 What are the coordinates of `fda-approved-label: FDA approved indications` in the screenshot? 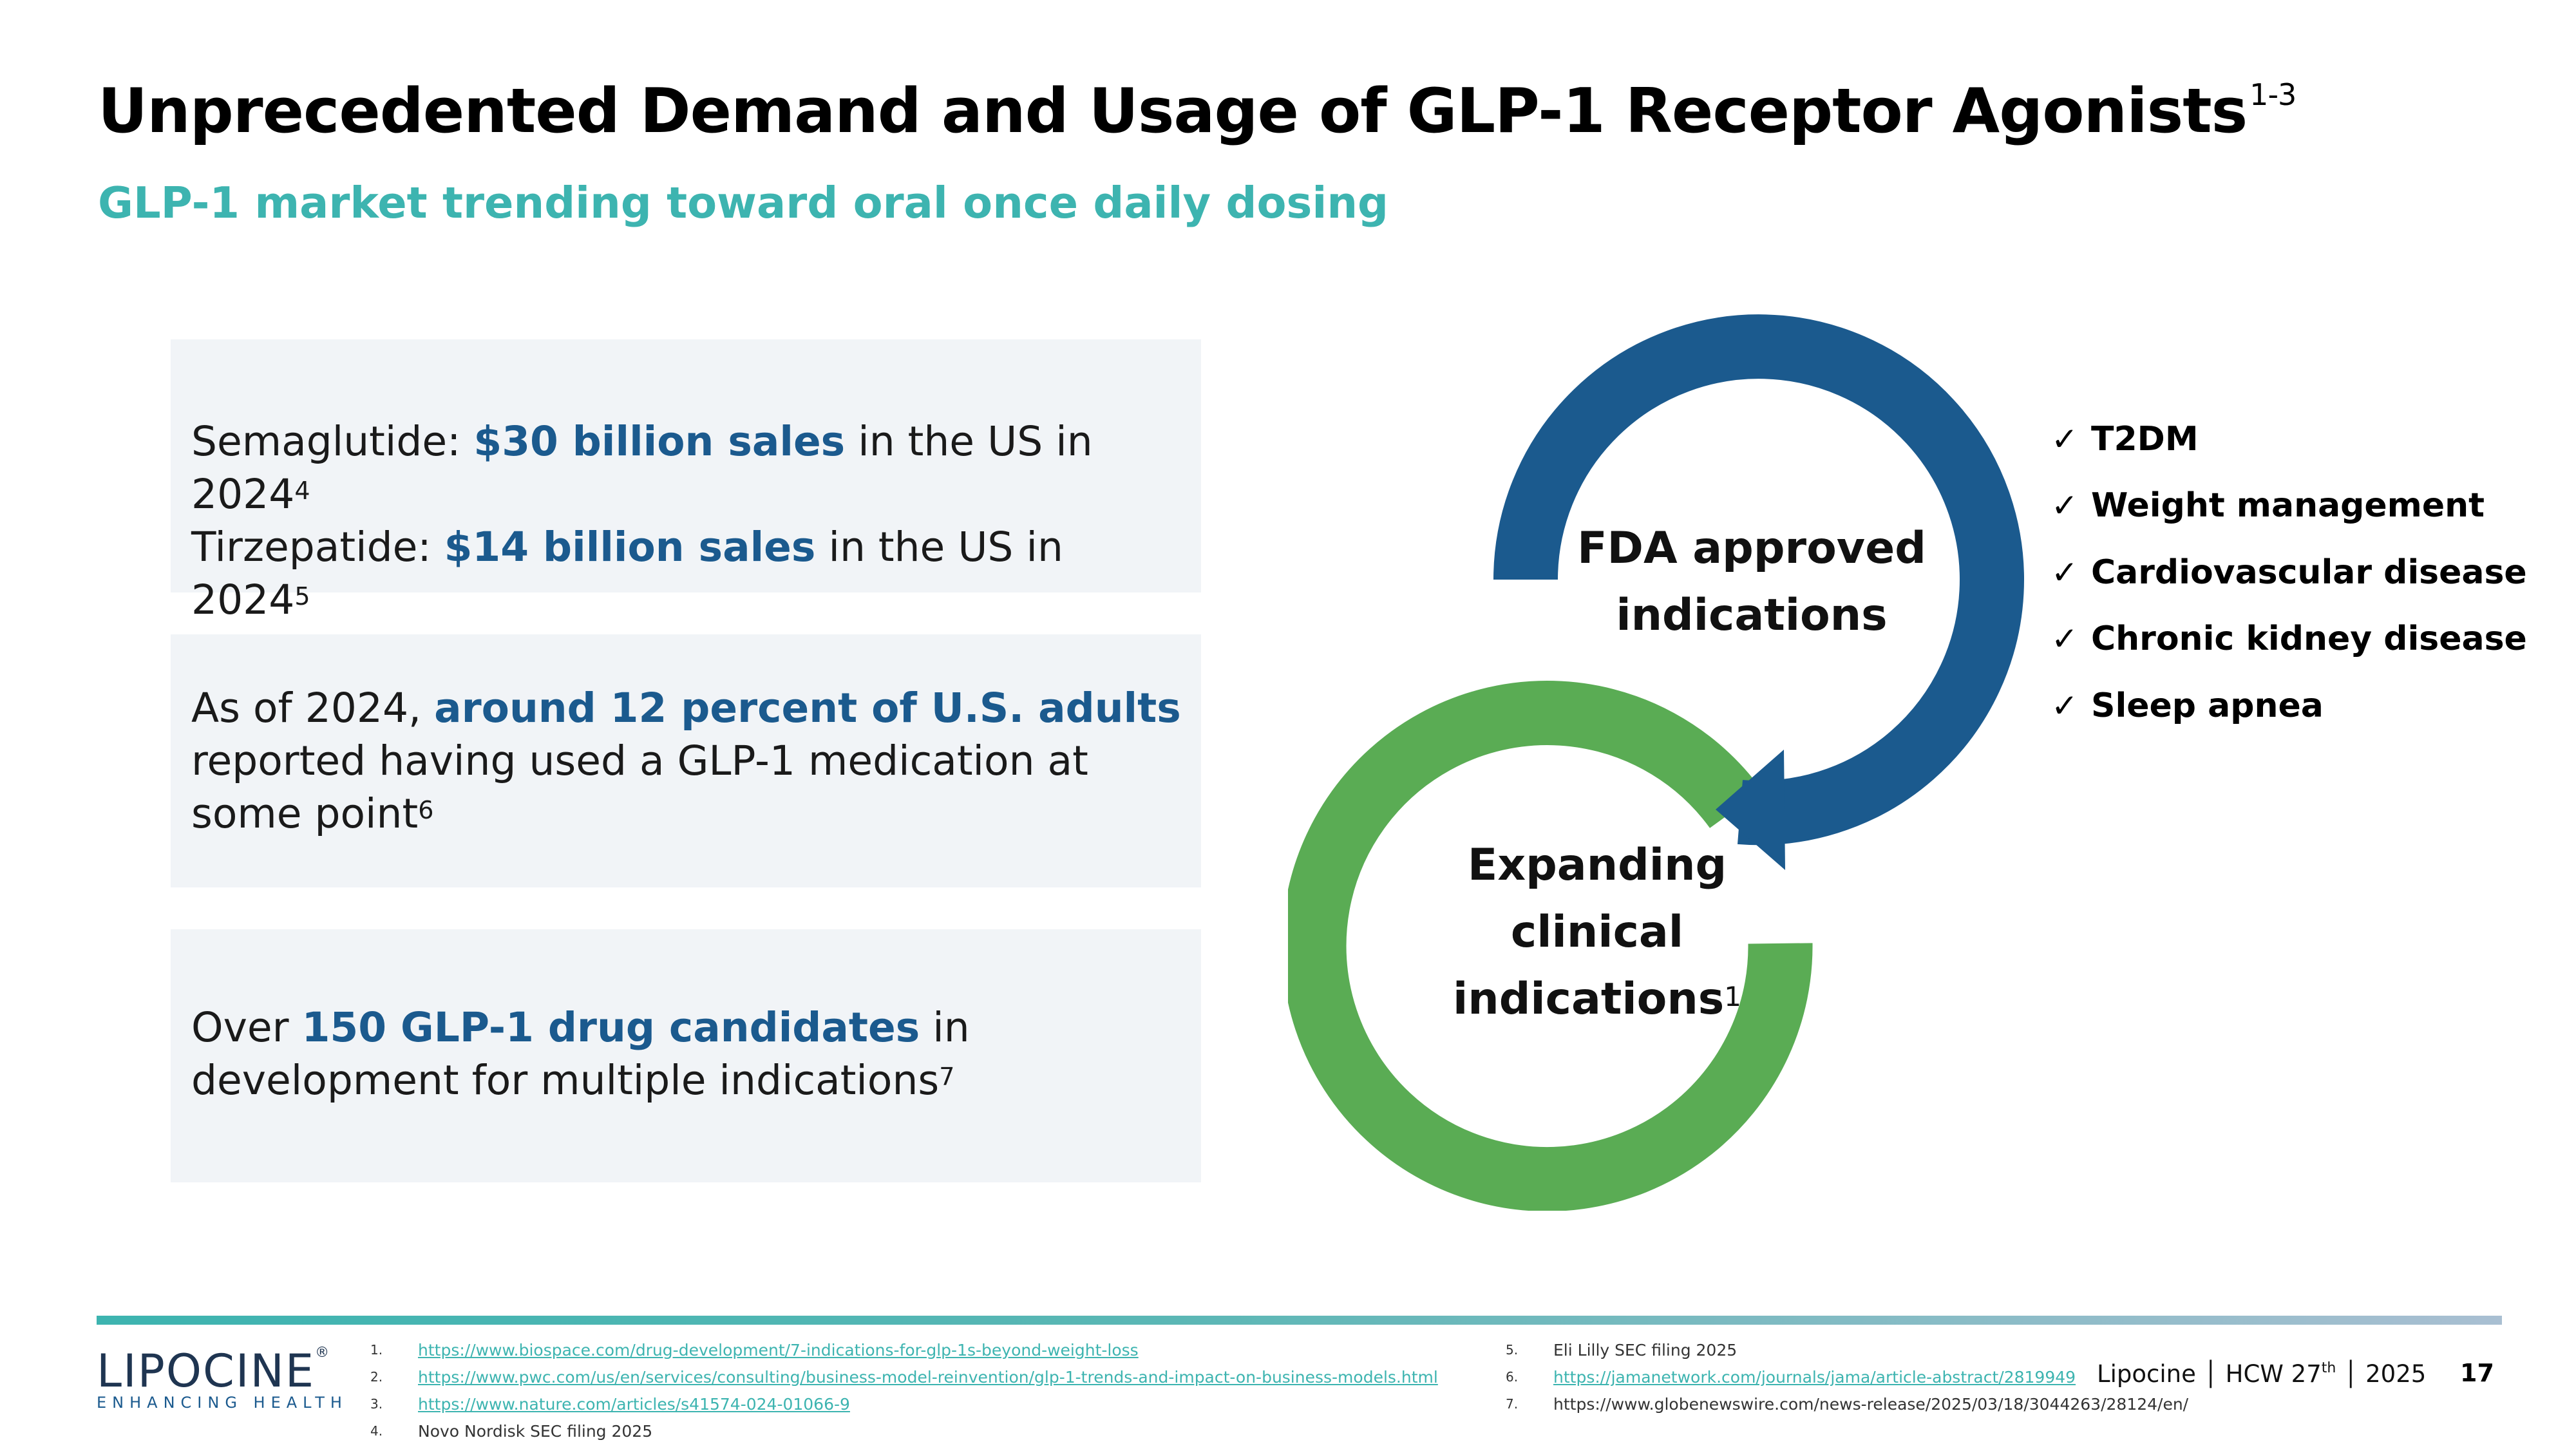 It's located at (1752, 582).